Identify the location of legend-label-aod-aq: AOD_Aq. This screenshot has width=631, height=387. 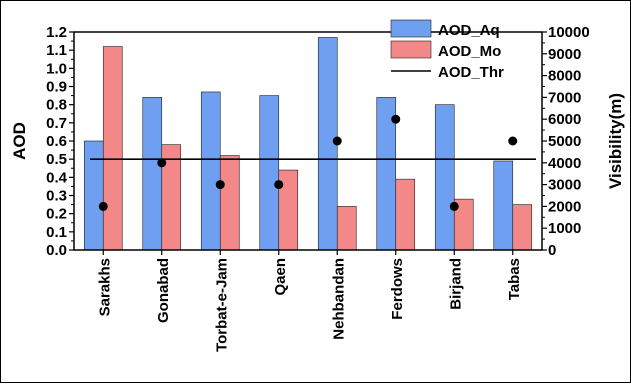
(469, 30).